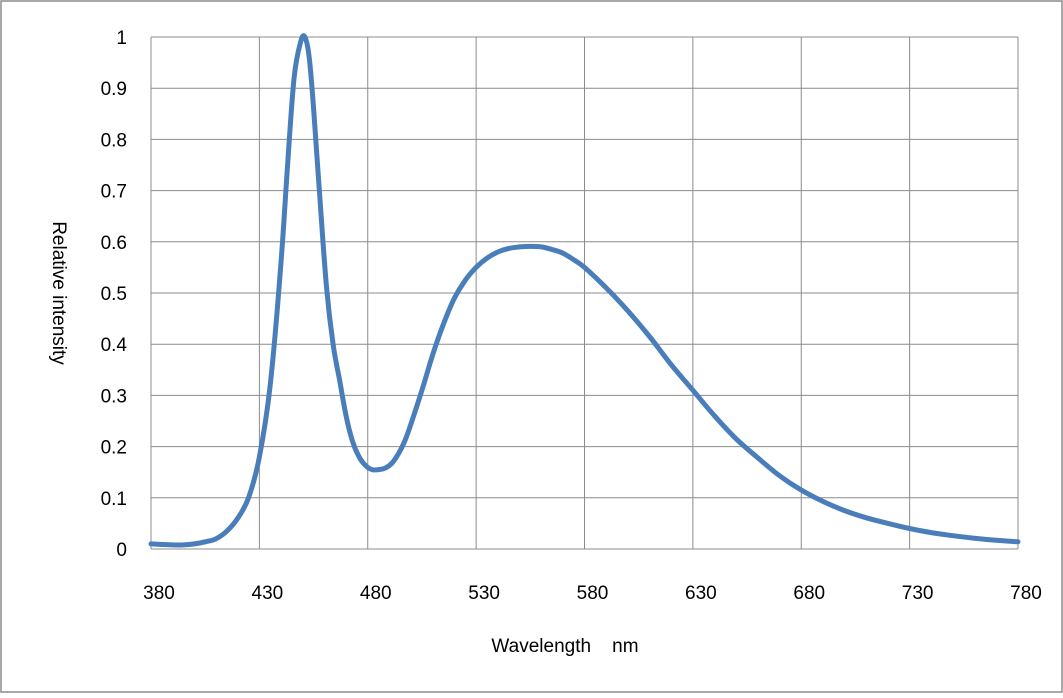 Image resolution: width=1063 pixels, height=698 pixels. I want to click on y-tick-label: 0.1, so click(114, 499).